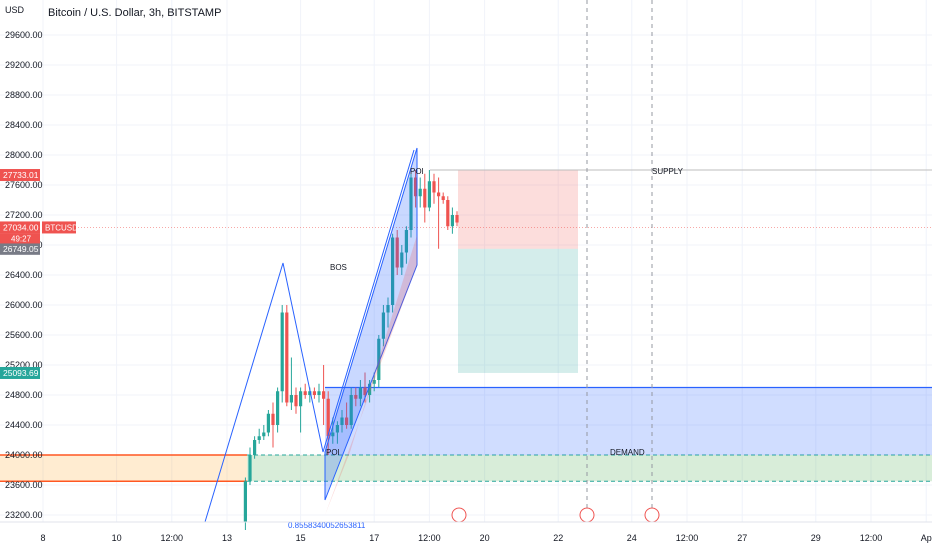 The width and height of the screenshot is (932, 550). I want to click on y-tick-label: 28800.00, so click(24, 95).